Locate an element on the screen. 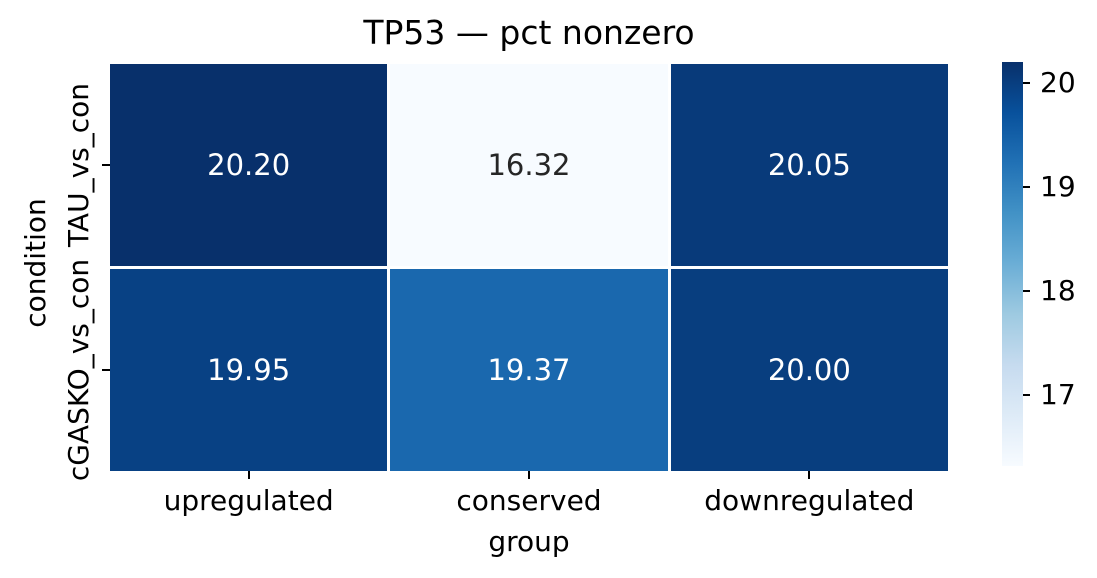 The image size is (1097, 578). colorbar-tick-label: 18 is located at coordinates (1058, 291).